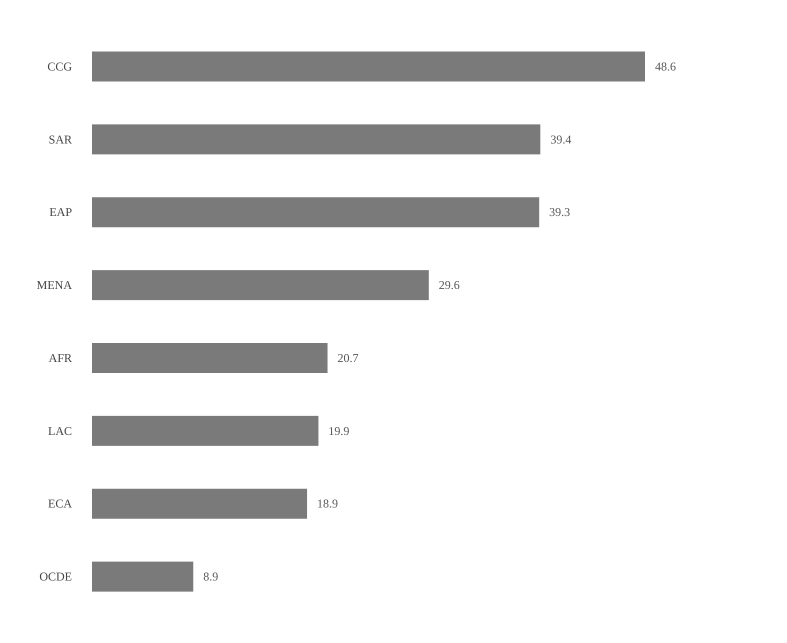 The height and width of the screenshot is (643, 787). I want to click on y-tick-label: LAC, so click(60, 431).